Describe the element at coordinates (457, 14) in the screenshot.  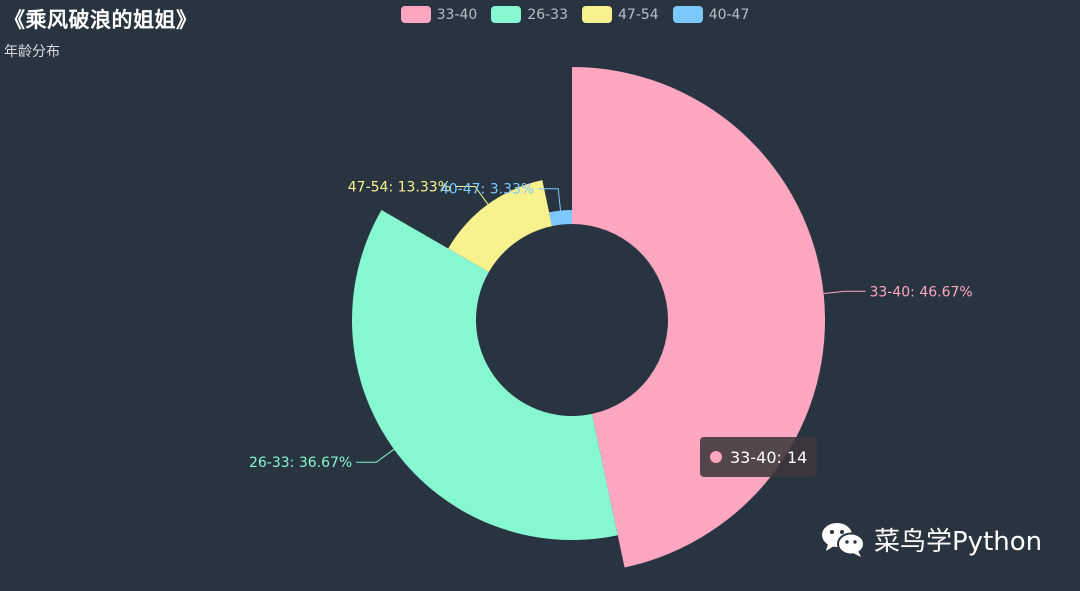
I see `legend-label: 33-40` at that location.